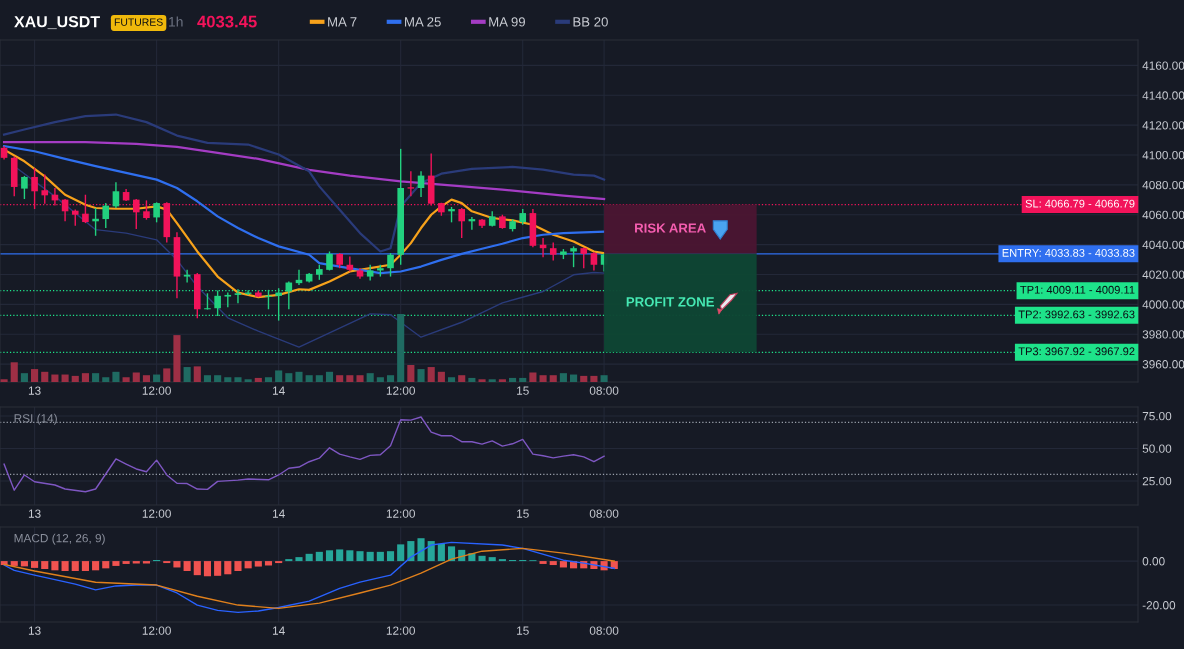  Describe the element at coordinates (1163, 125) in the screenshot. I see `y-tick-label: 4120.00` at that location.